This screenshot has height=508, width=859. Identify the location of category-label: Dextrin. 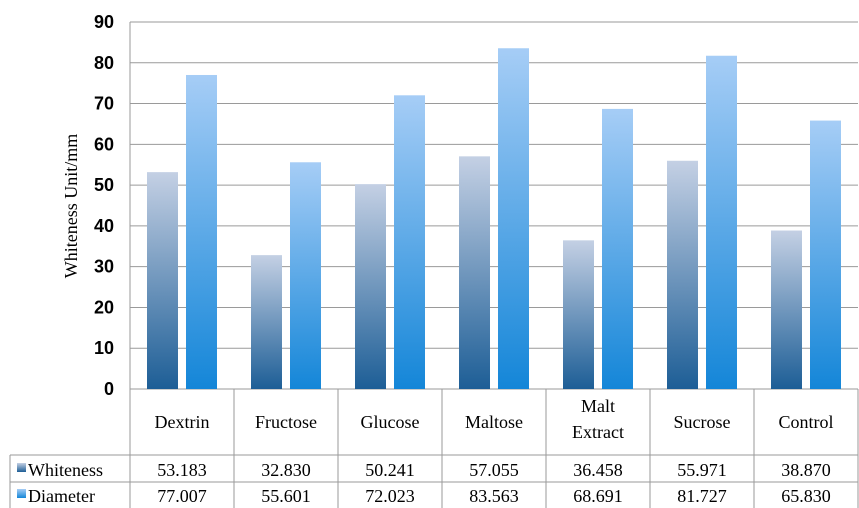
(182, 422).